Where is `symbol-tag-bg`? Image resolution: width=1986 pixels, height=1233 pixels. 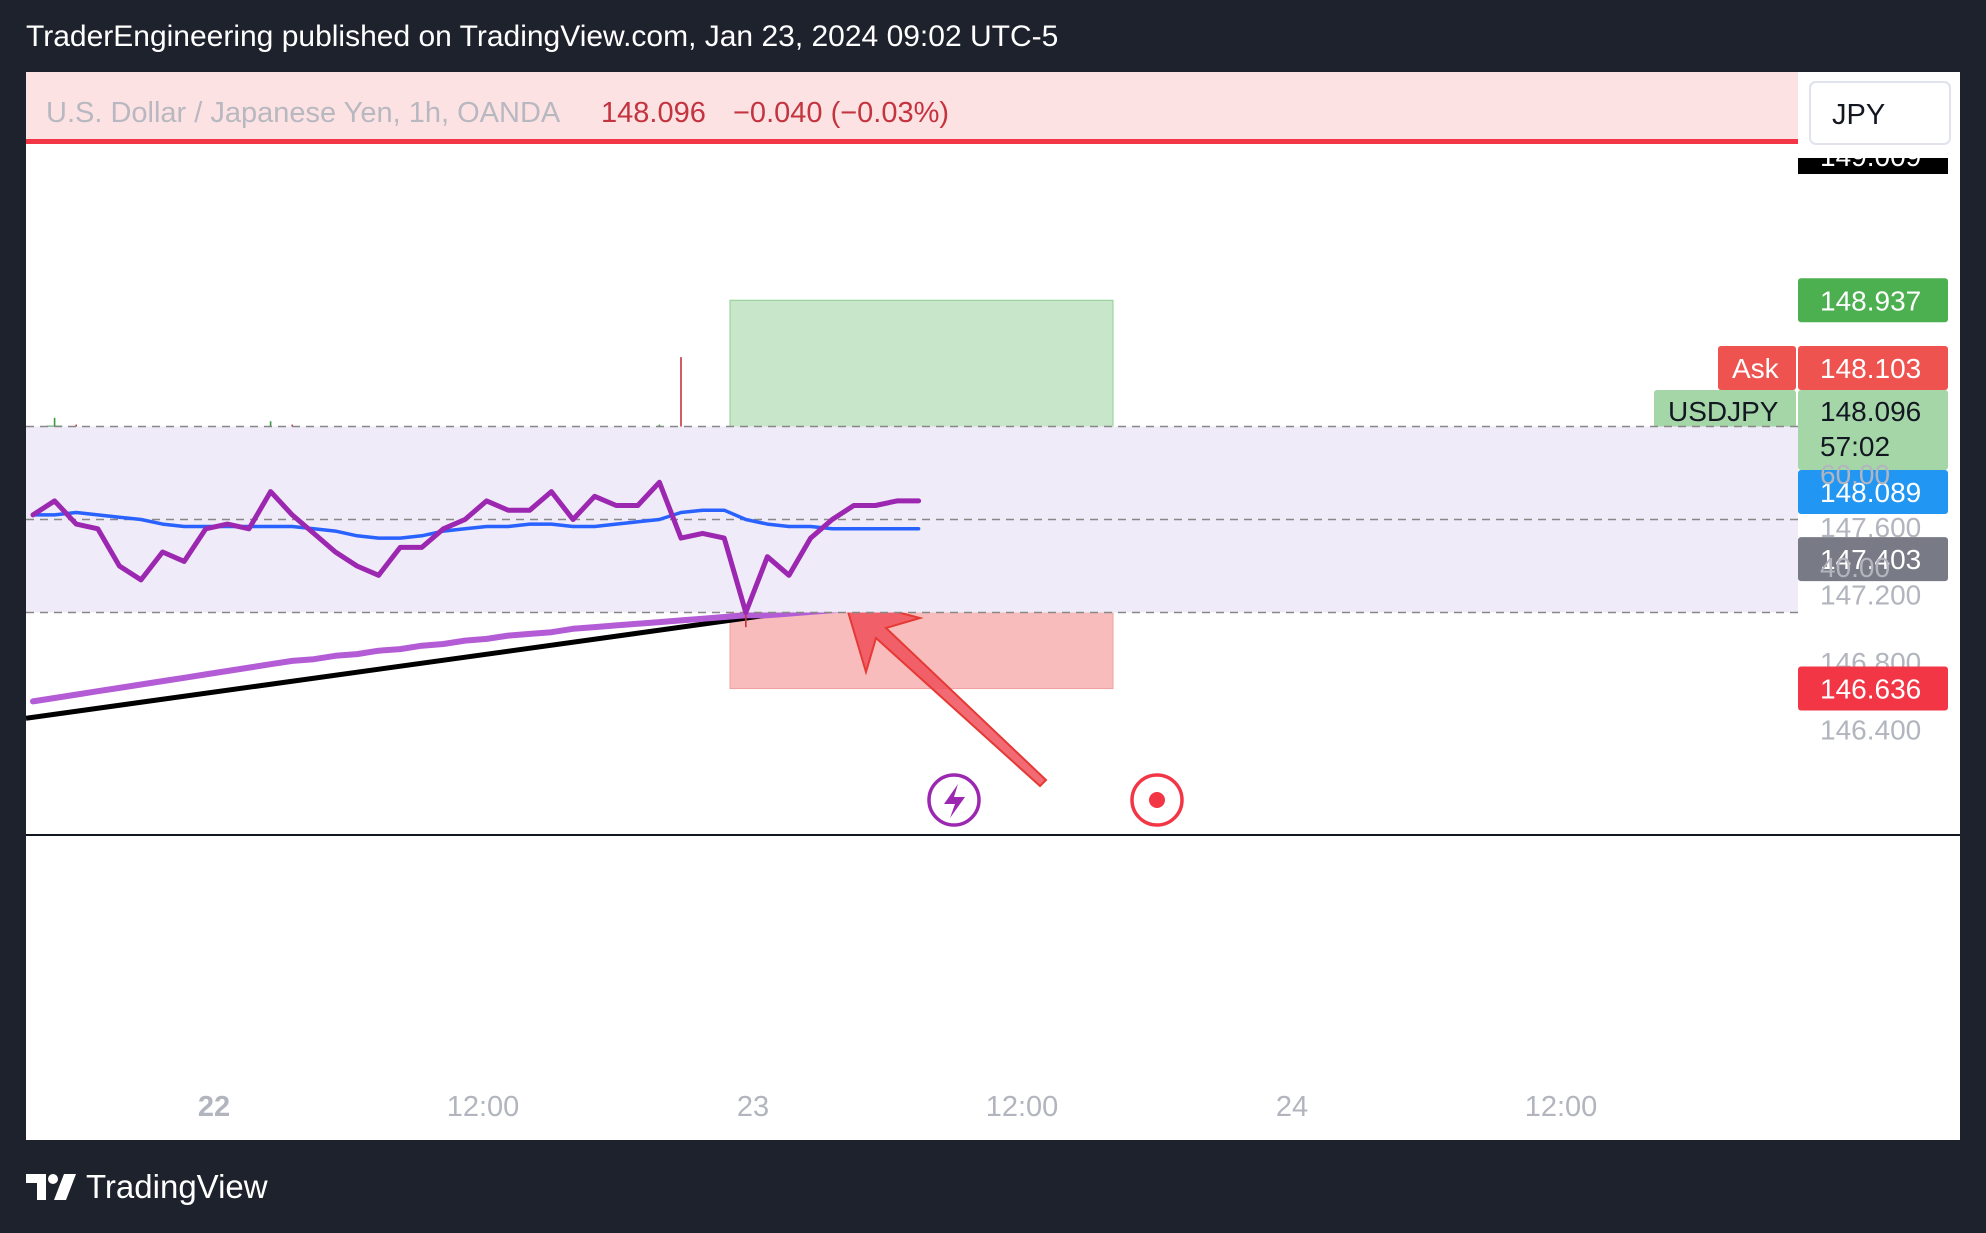 symbol-tag-bg is located at coordinates (1725, 412).